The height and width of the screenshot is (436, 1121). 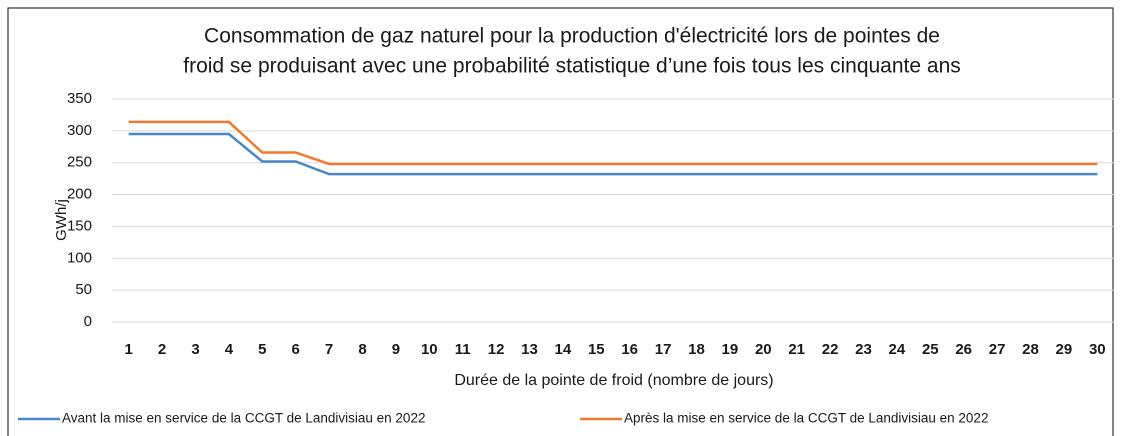 What do you see at coordinates (596, 349) in the screenshot?
I see `x-tick-label: 15` at bounding box center [596, 349].